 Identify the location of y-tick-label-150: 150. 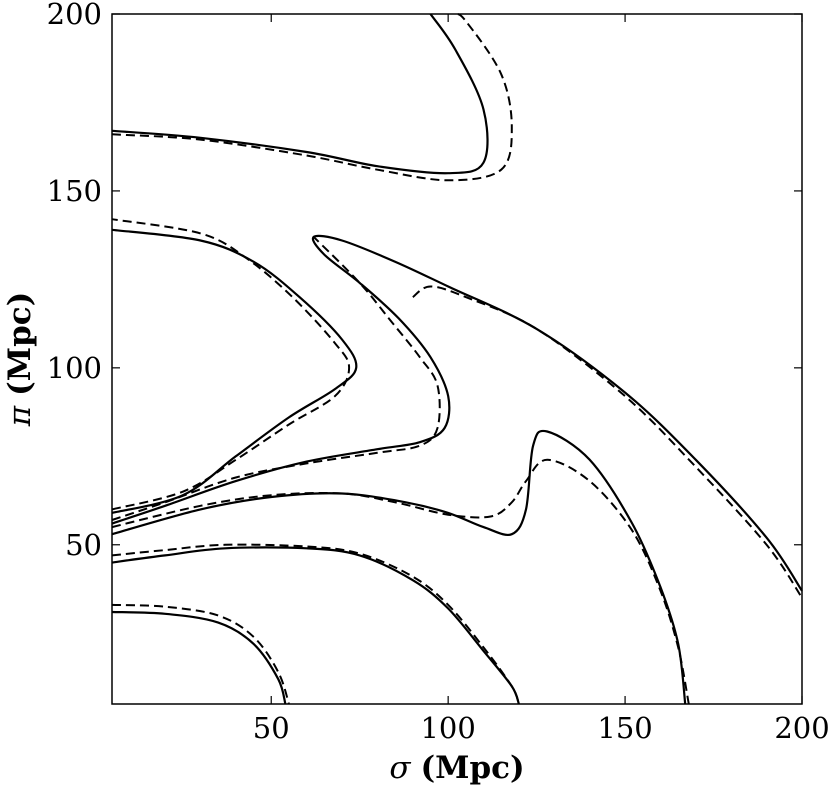
(74, 191).